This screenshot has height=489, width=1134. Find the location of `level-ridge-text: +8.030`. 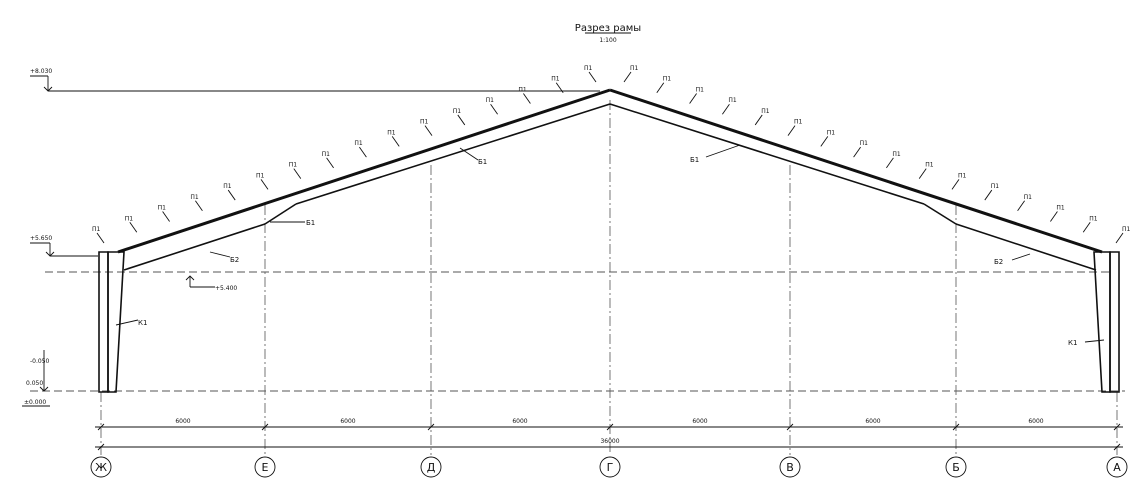

level-ridge-text: +8.030 is located at coordinates (41, 71).